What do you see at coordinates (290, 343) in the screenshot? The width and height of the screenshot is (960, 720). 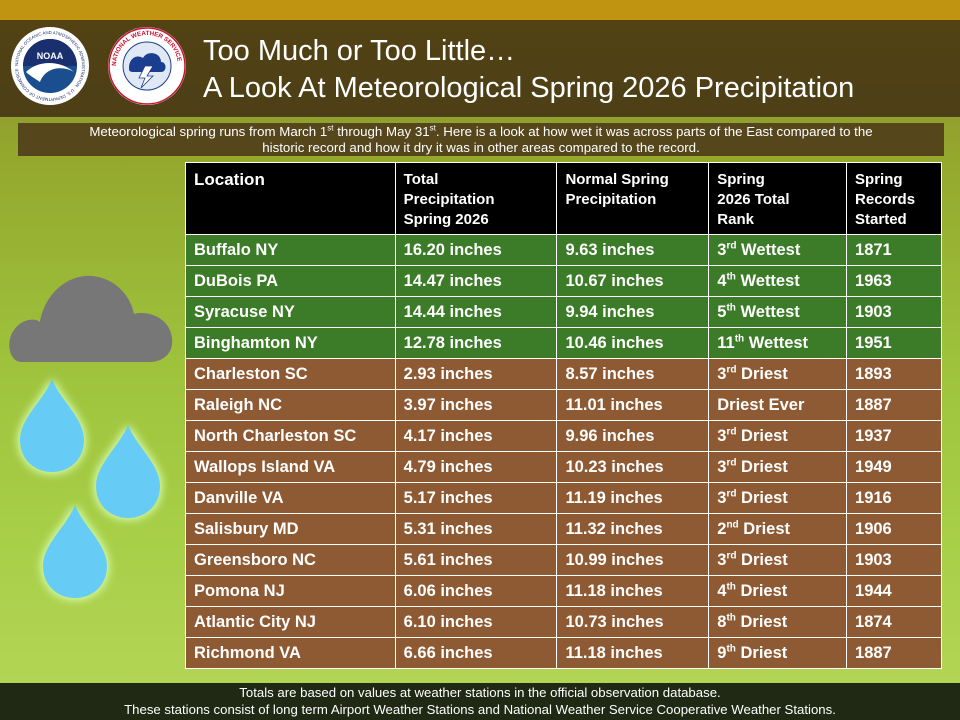 I see `location-cell: Binghamton NY` at bounding box center [290, 343].